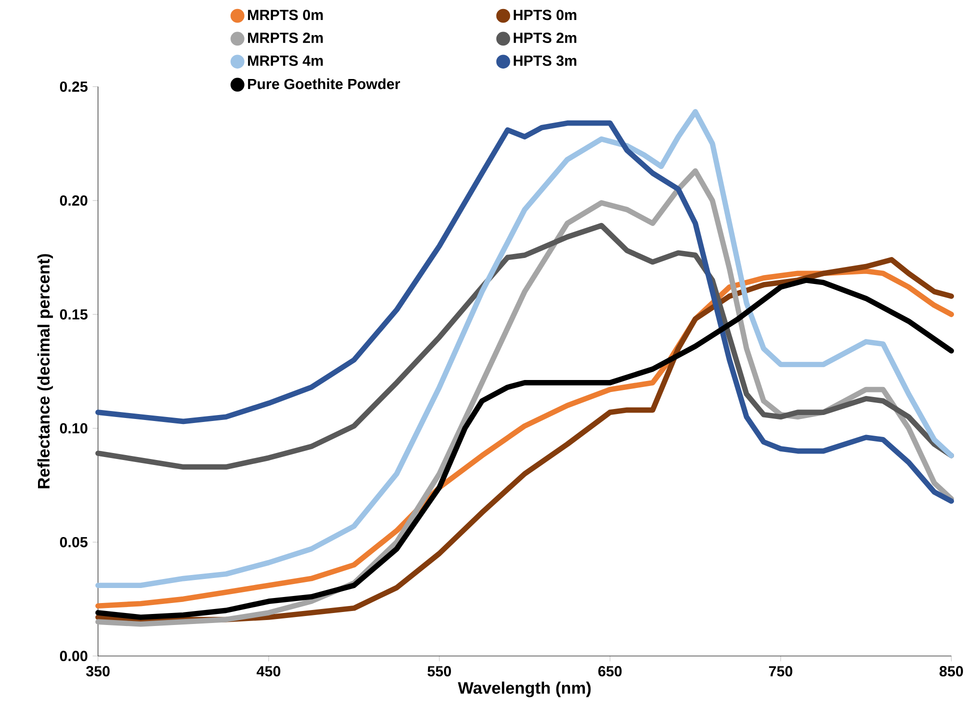 This screenshot has width=978, height=716. Describe the element at coordinates (285, 15) in the screenshot. I see `legend-label: MRPTS 0m` at that location.